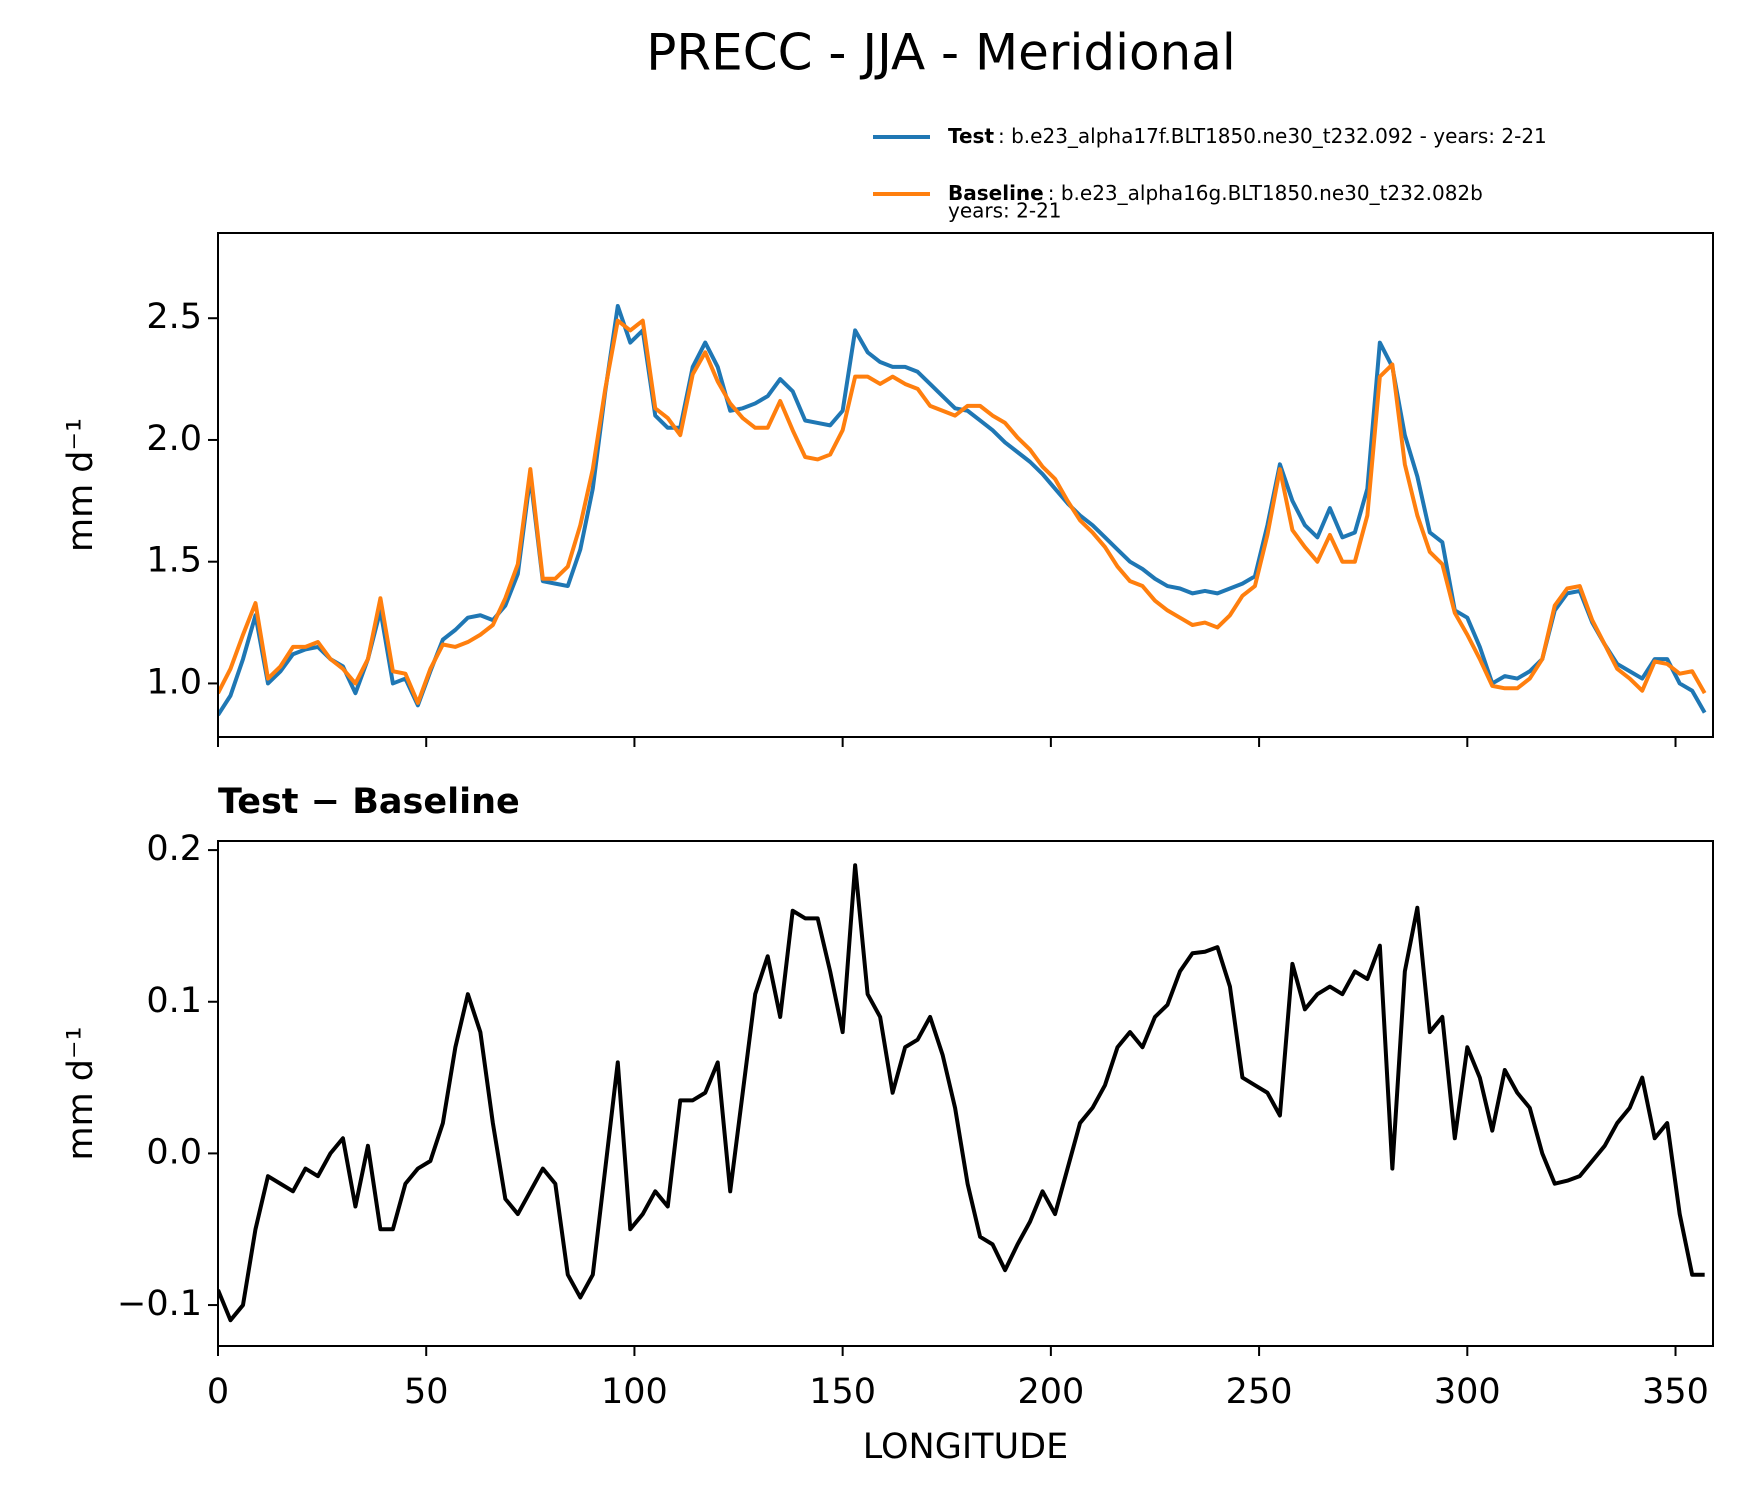 Image resolution: width=1738 pixels, height=1496 pixels. Describe the element at coordinates (174, 439) in the screenshot. I see `y-tick-label: 2.0` at that location.